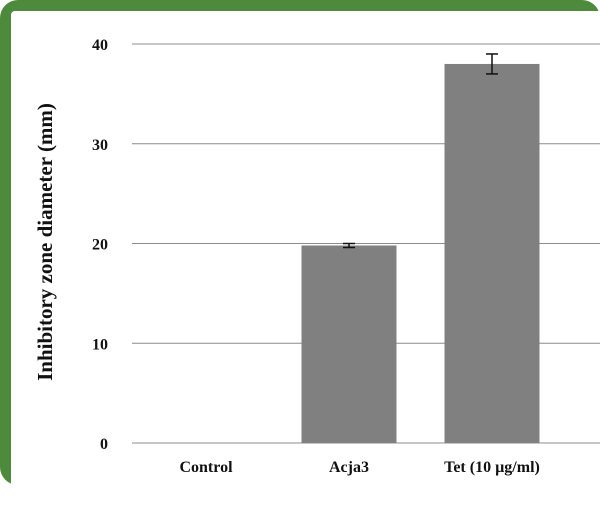 This screenshot has height=511, width=600. Describe the element at coordinates (492, 253) in the screenshot. I see `bar-tet-10-g-ml-` at that location.